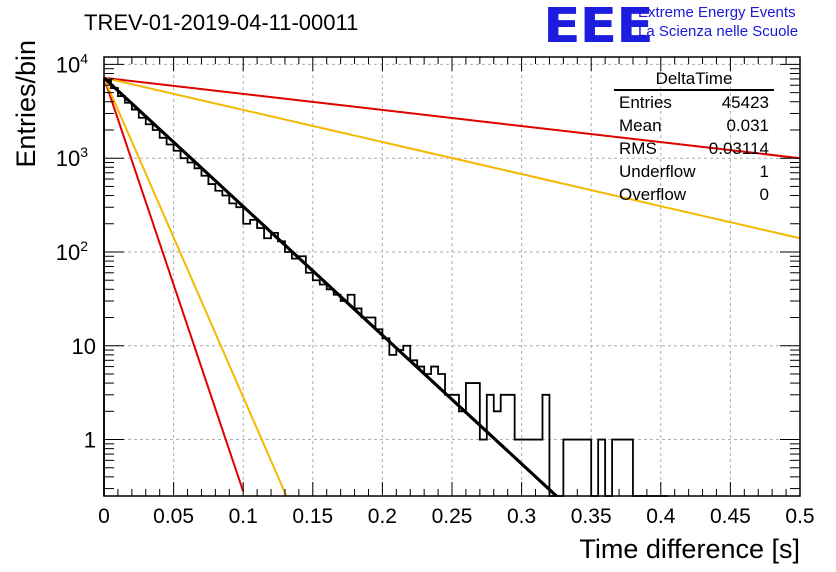  I want to click on stats-value: 0.031, so click(747, 125).